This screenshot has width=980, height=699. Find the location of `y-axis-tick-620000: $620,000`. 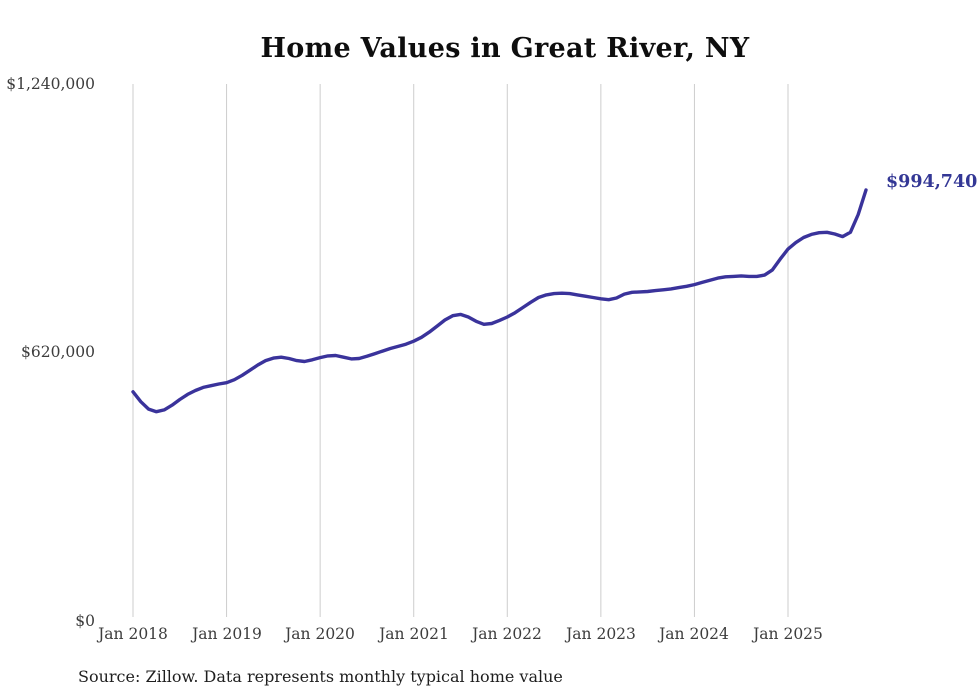

y-axis-tick-620000: $620,000 is located at coordinates (58, 352).